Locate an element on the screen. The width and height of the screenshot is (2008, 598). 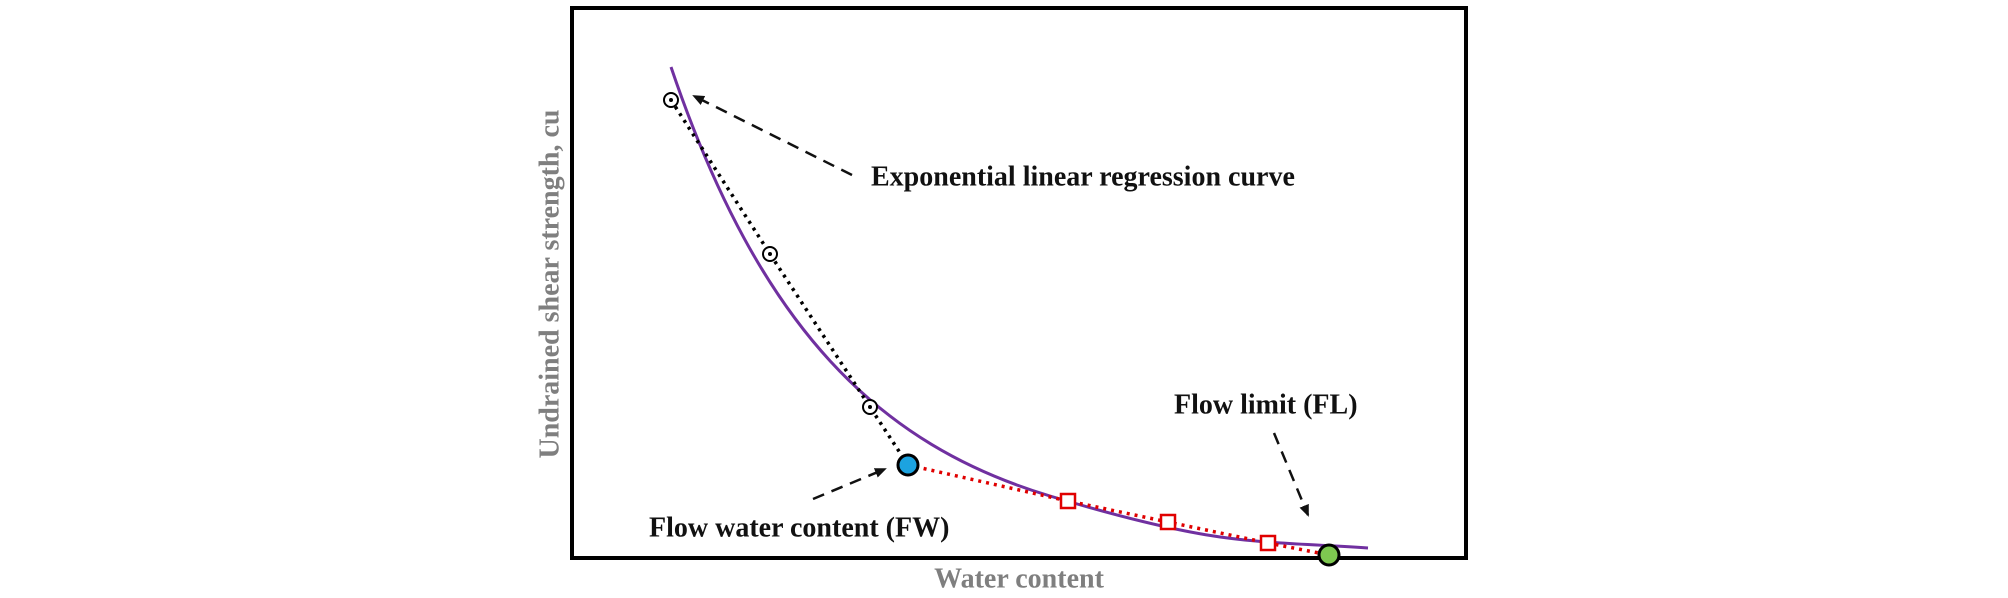
fw-point is located at coordinates (908, 465).